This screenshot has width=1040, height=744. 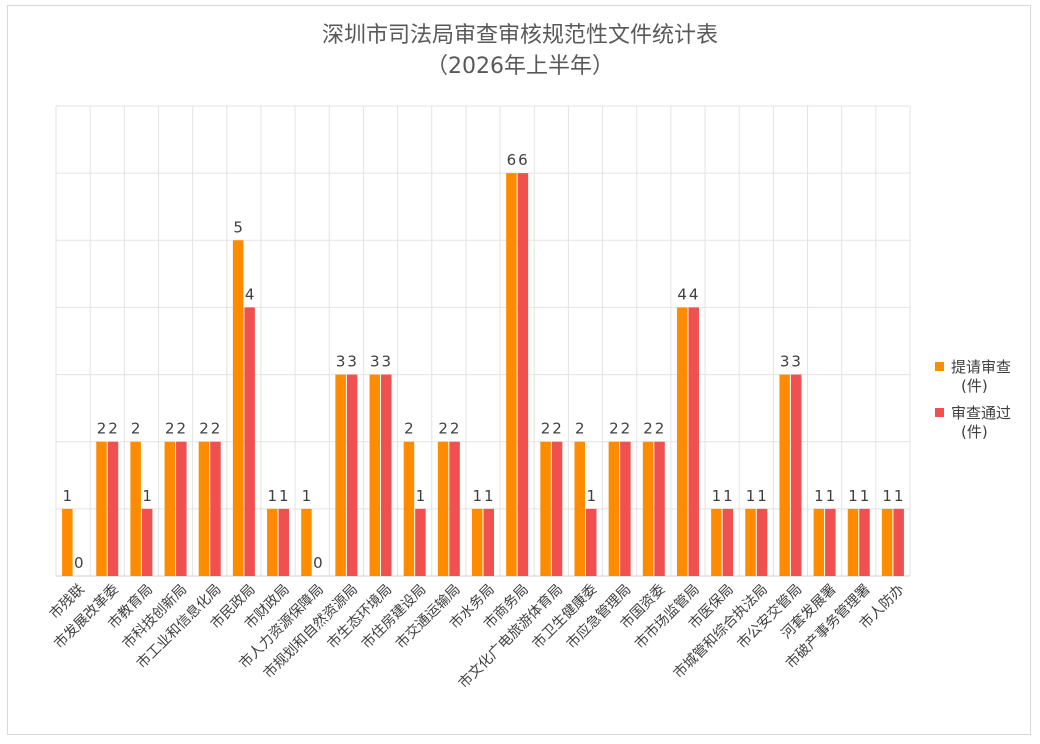 I want to click on chart-subtitle: （2026年上半年）, so click(x=520, y=66).